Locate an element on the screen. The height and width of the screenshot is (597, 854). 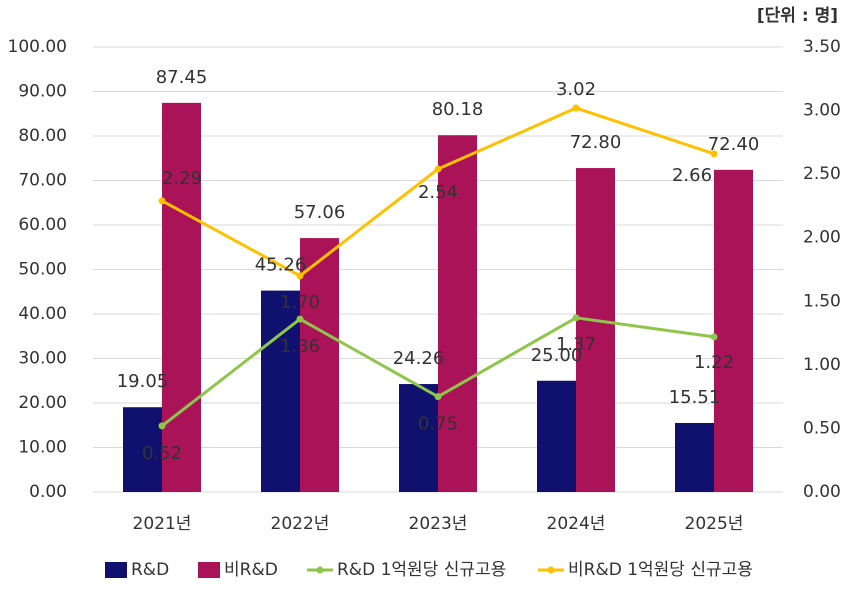
value-label: 0.75 is located at coordinates (438, 424).